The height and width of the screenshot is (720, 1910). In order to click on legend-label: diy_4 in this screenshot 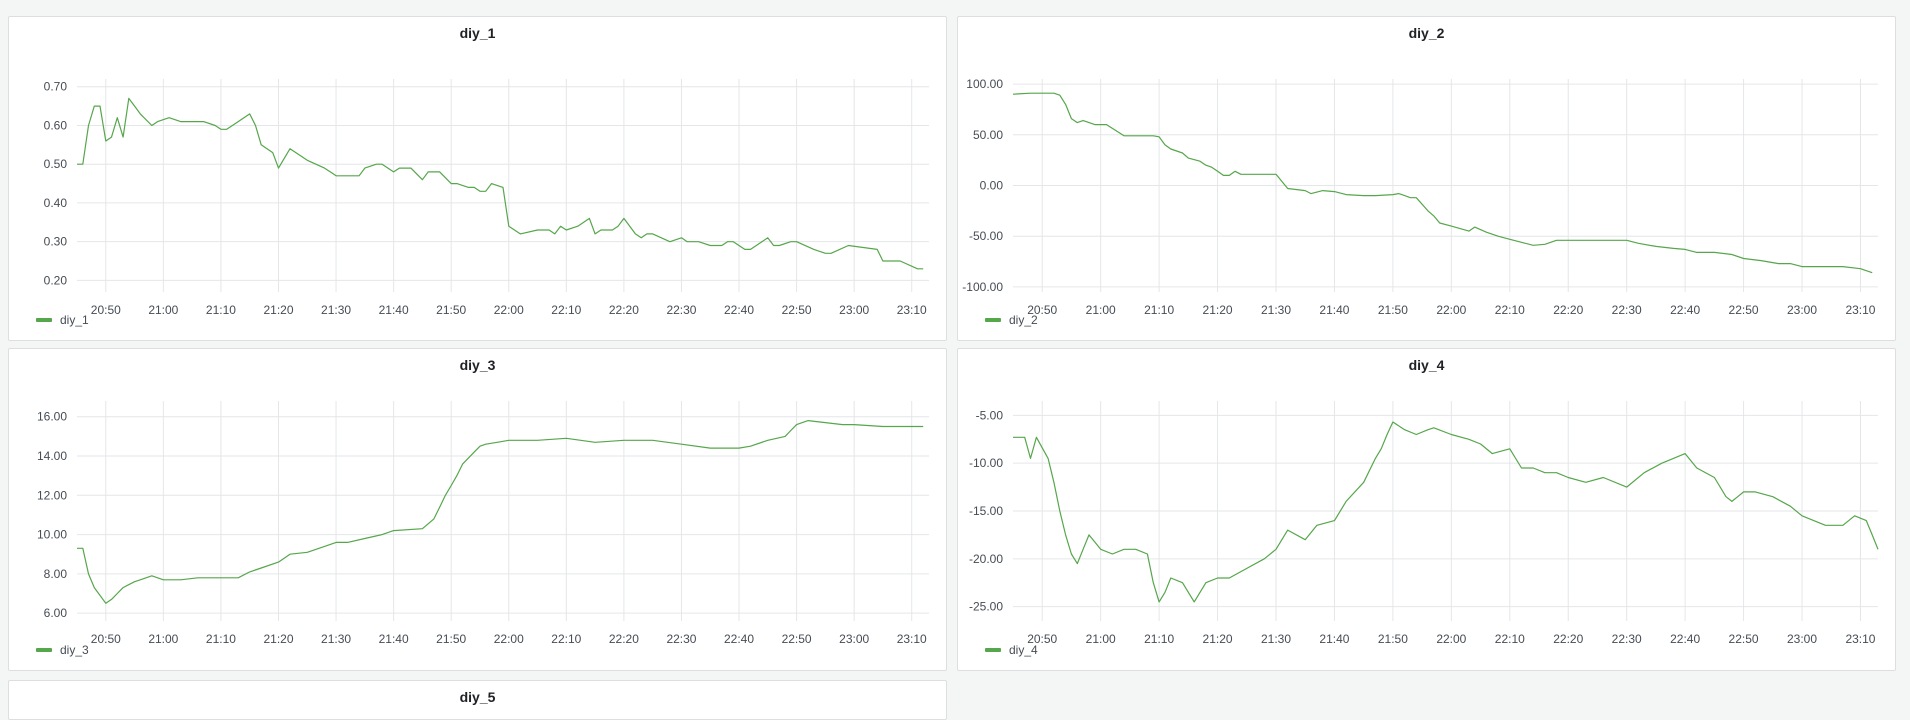, I will do `click(1023, 650)`.